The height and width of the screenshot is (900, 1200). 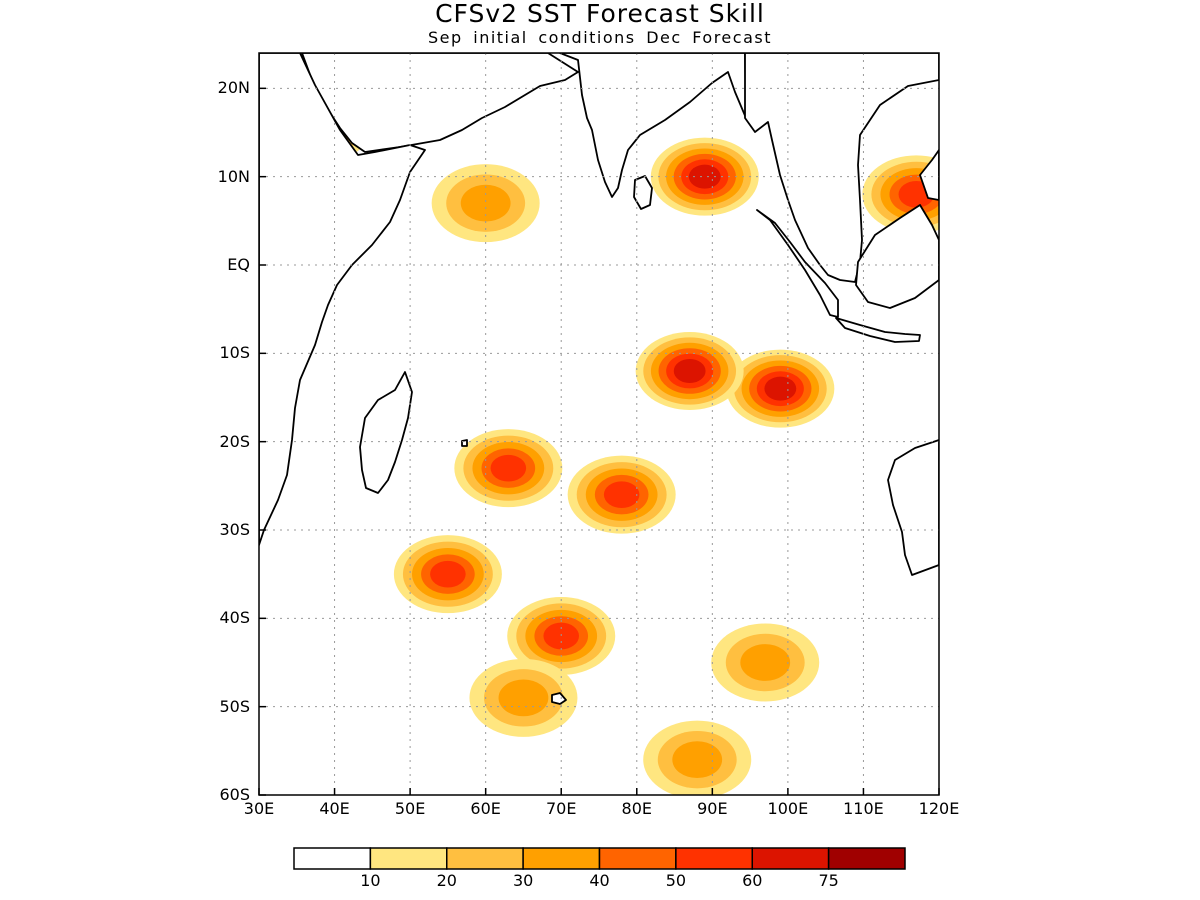 What do you see at coordinates (599, 880) in the screenshot?
I see `colorbar-label: 40` at bounding box center [599, 880].